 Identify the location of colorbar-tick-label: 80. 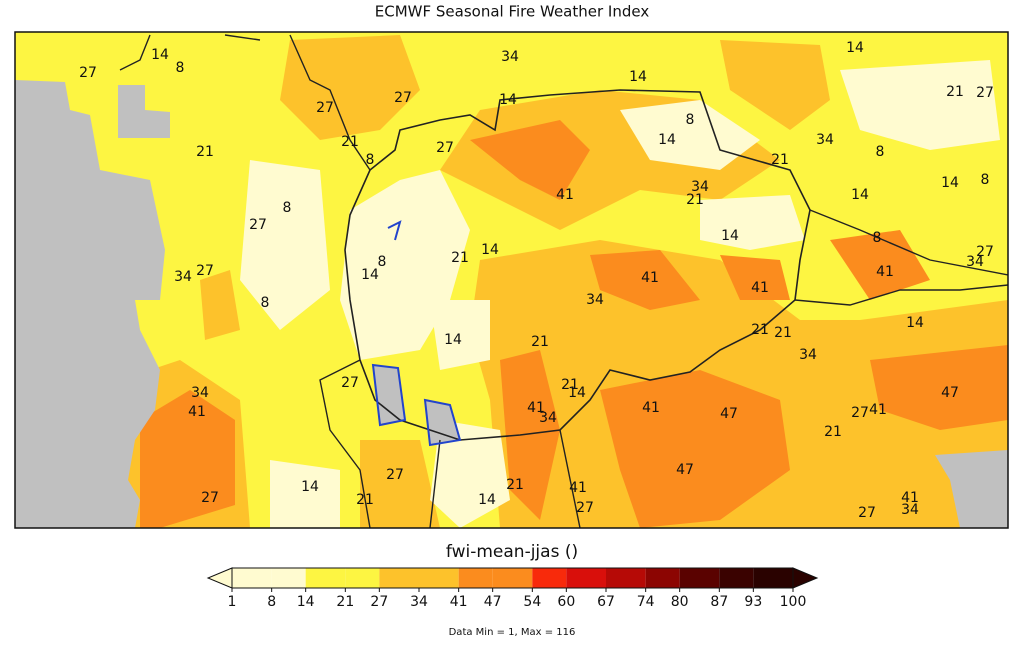
(680, 602).